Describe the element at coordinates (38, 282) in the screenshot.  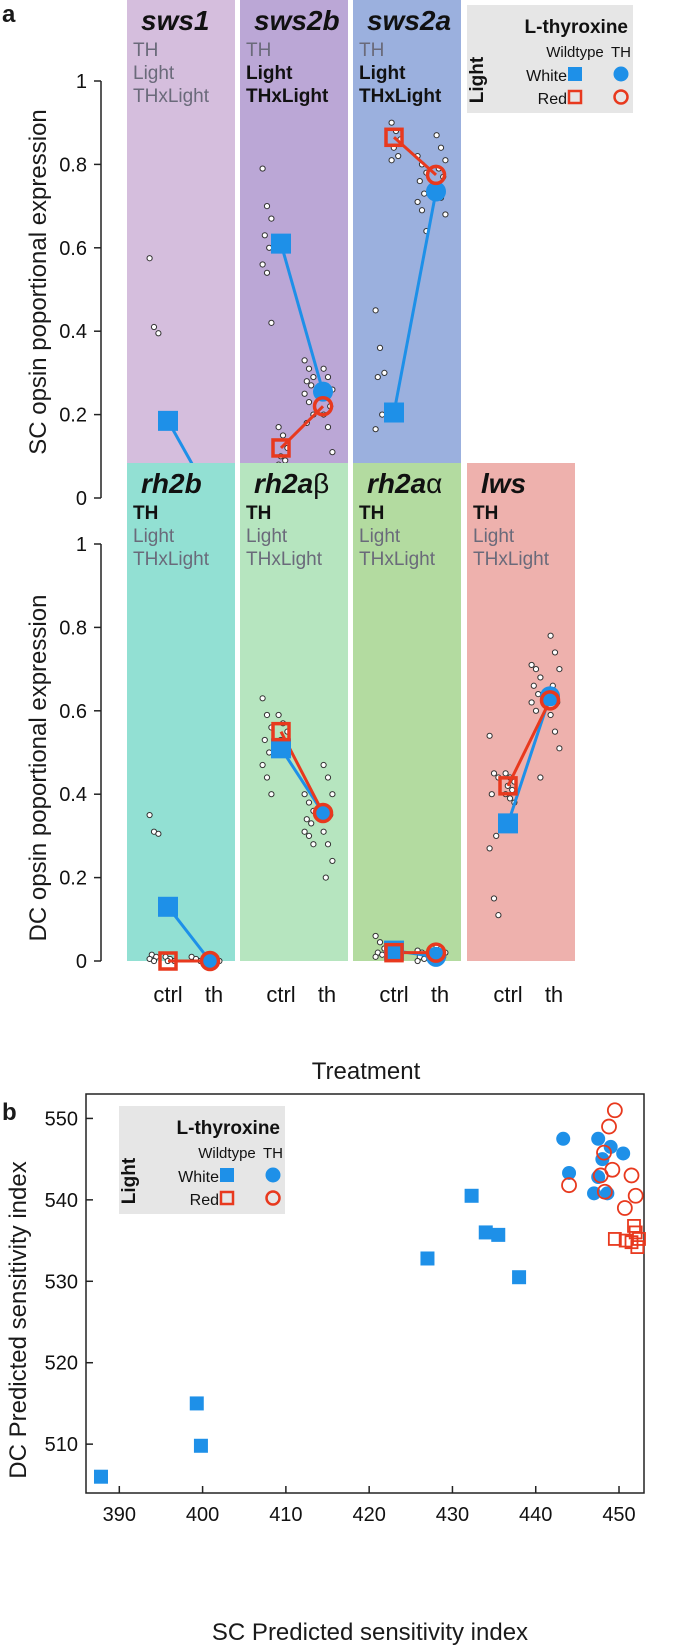
I see `sc-y-axis-label: SC opsin poportional expression` at that location.